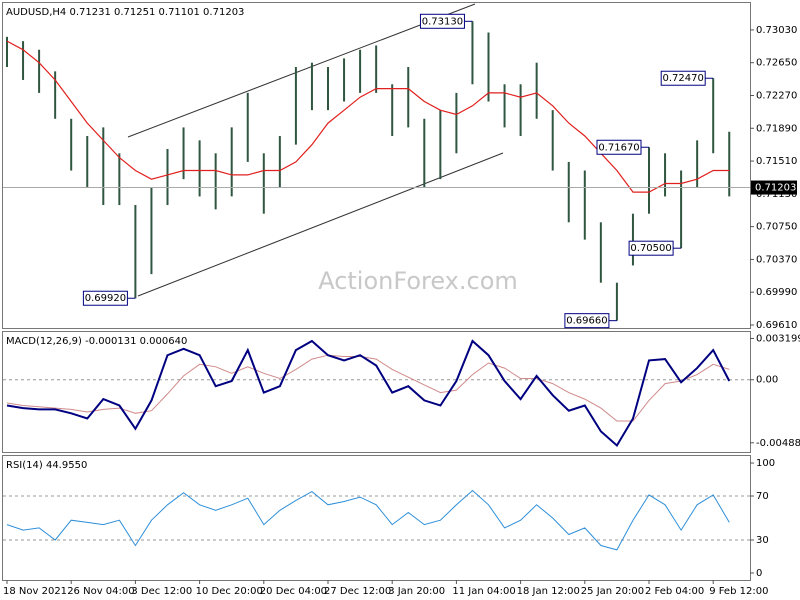 The image size is (800, 600). Describe the element at coordinates (778, 443) in the screenshot. I see `y-tick-label: -0.004887` at that location.